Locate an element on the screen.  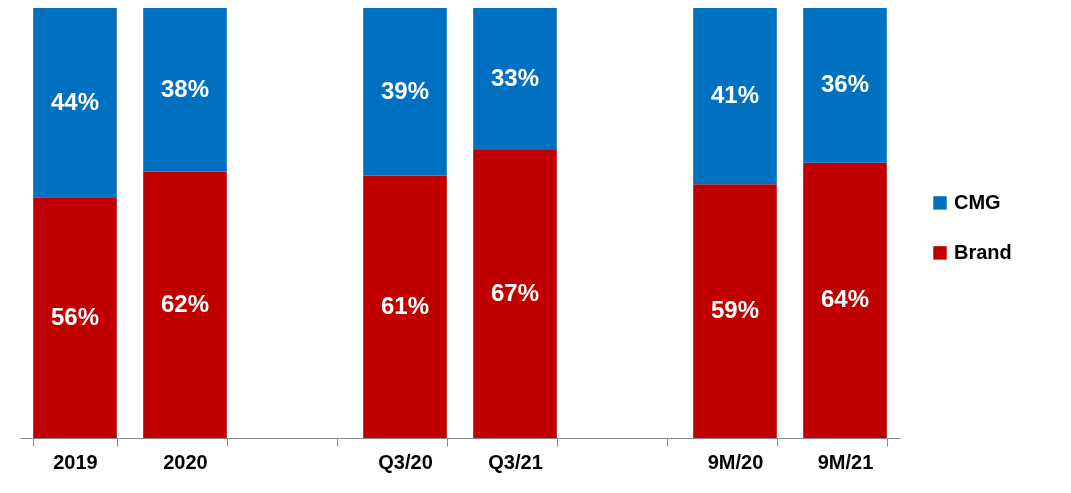
data-label: 59% is located at coordinates (735, 310).